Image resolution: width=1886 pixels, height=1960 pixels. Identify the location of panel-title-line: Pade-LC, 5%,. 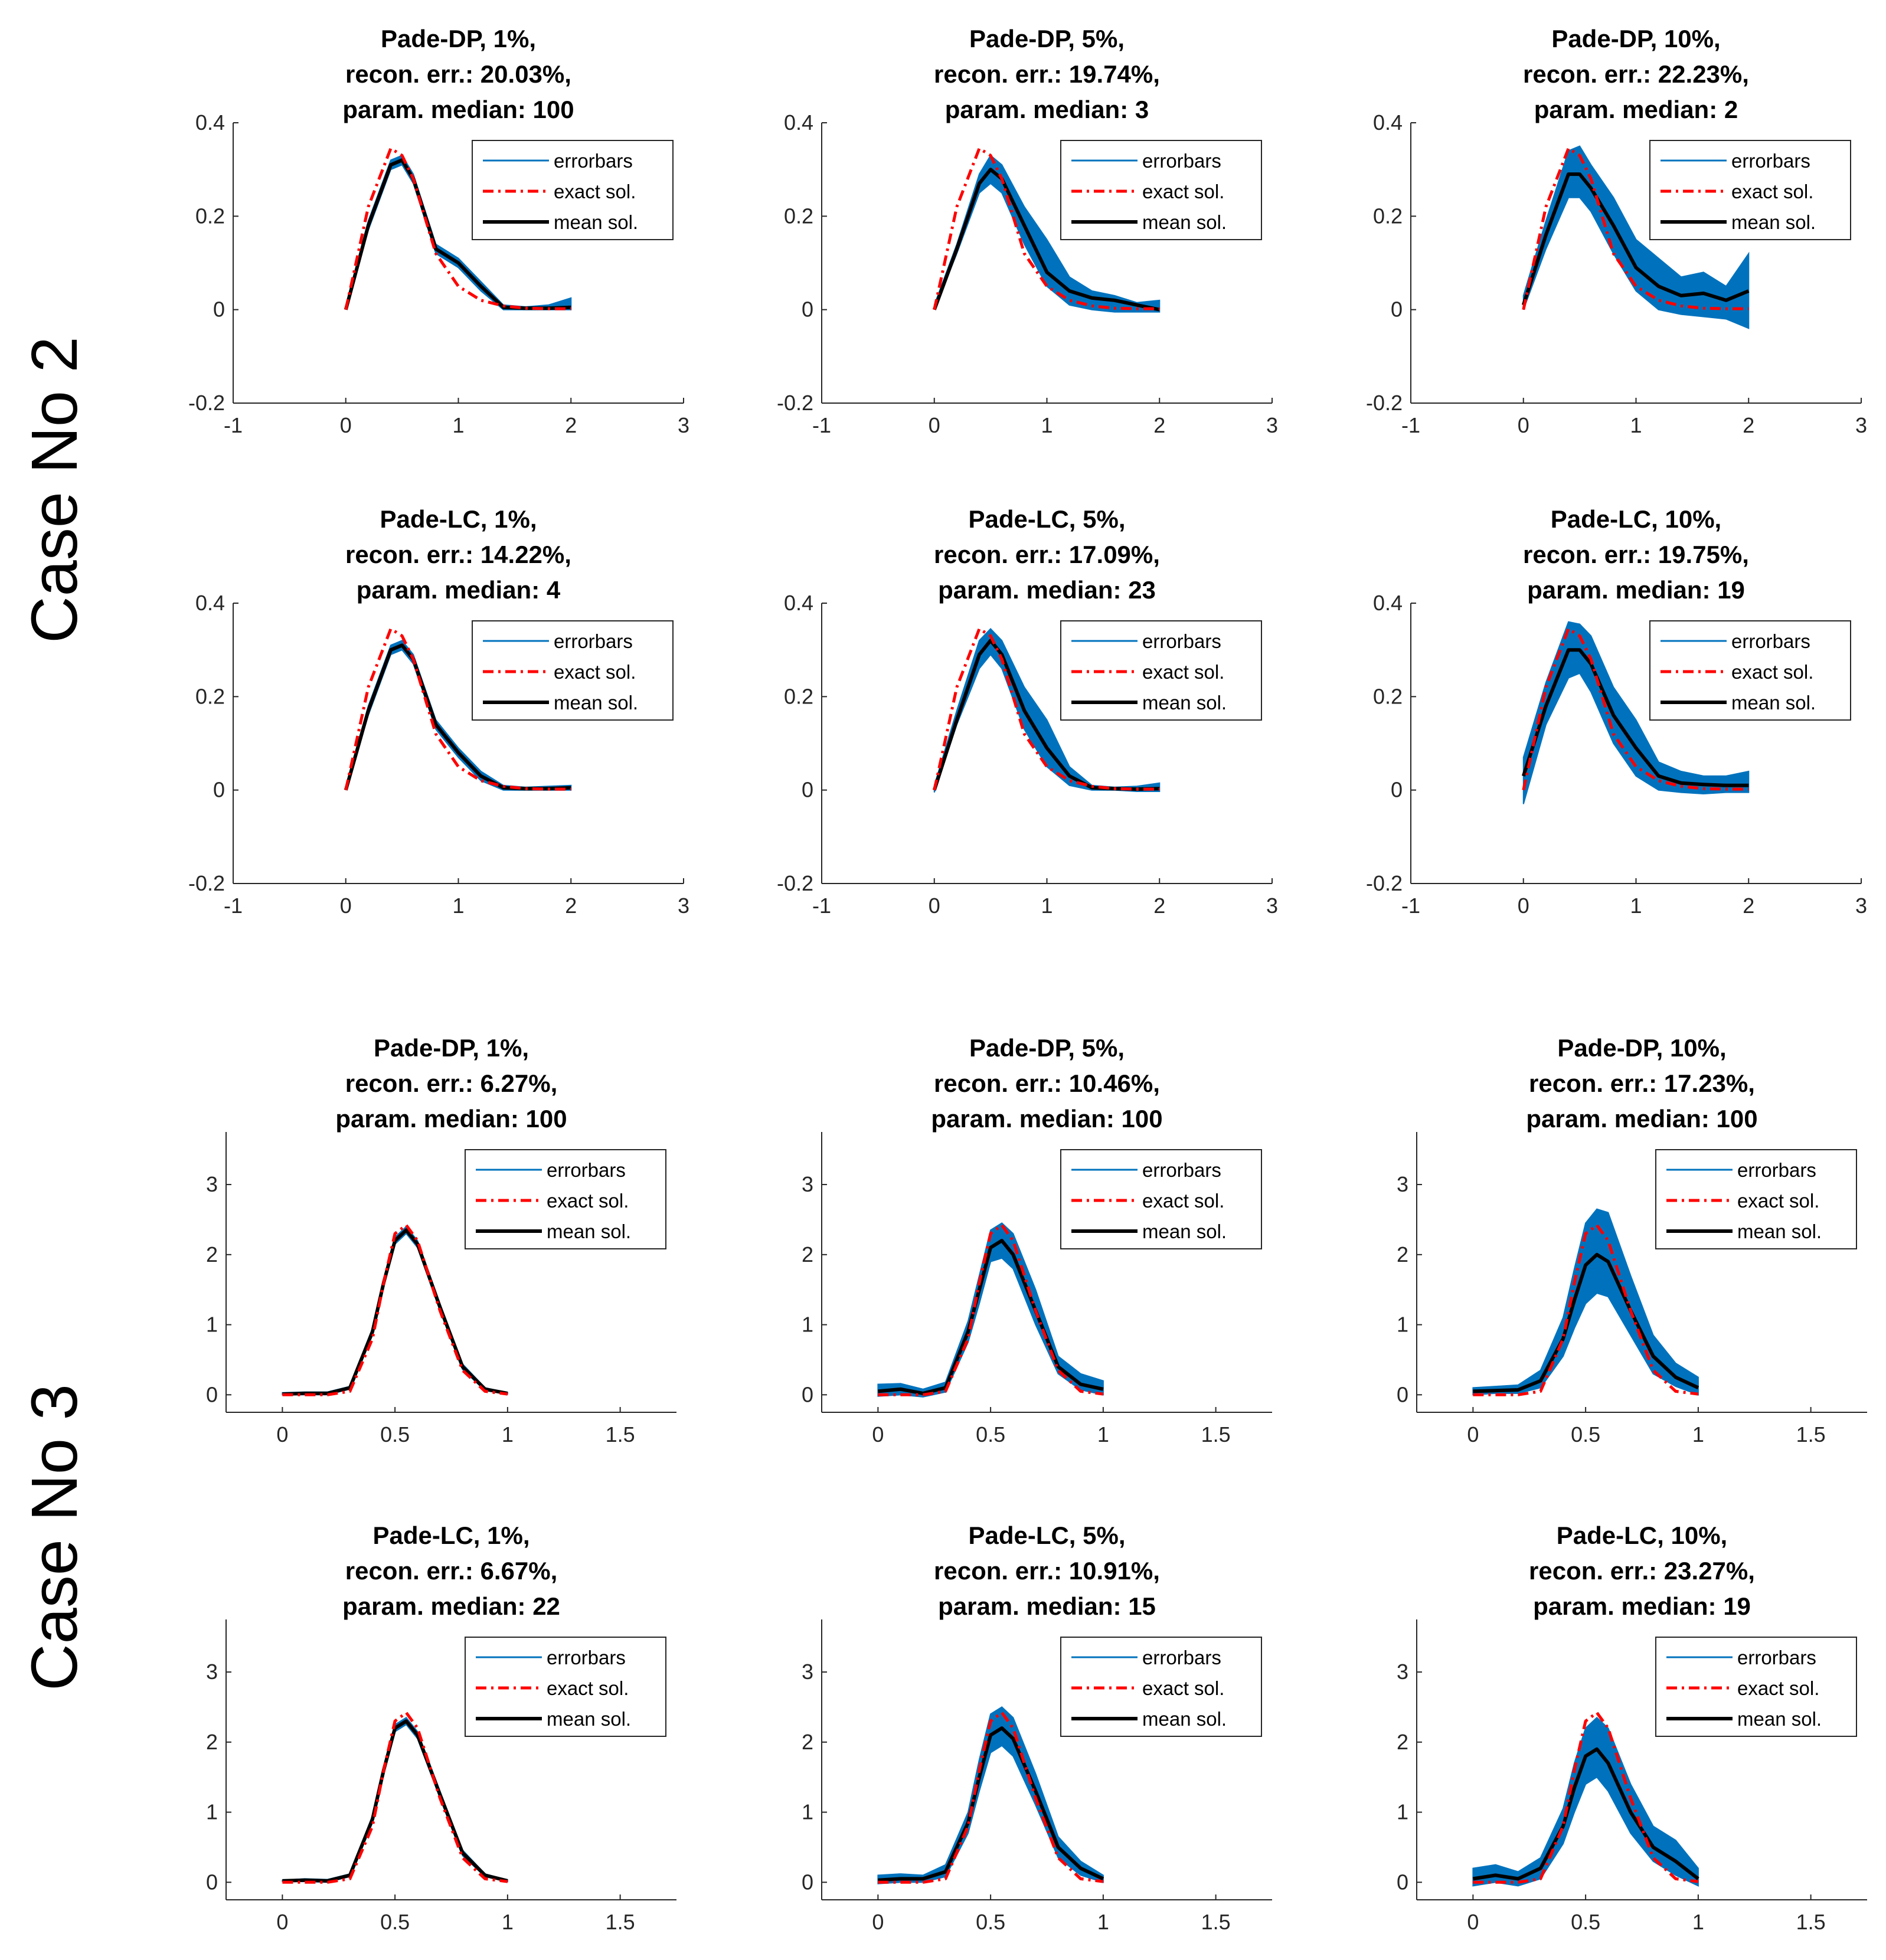
(1046, 519).